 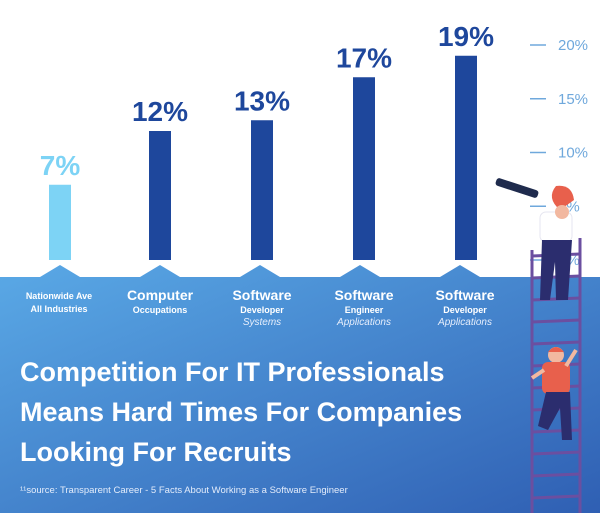 What do you see at coordinates (59, 303) in the screenshot?
I see `category-label-1: Nationwide Ave All Industries` at bounding box center [59, 303].